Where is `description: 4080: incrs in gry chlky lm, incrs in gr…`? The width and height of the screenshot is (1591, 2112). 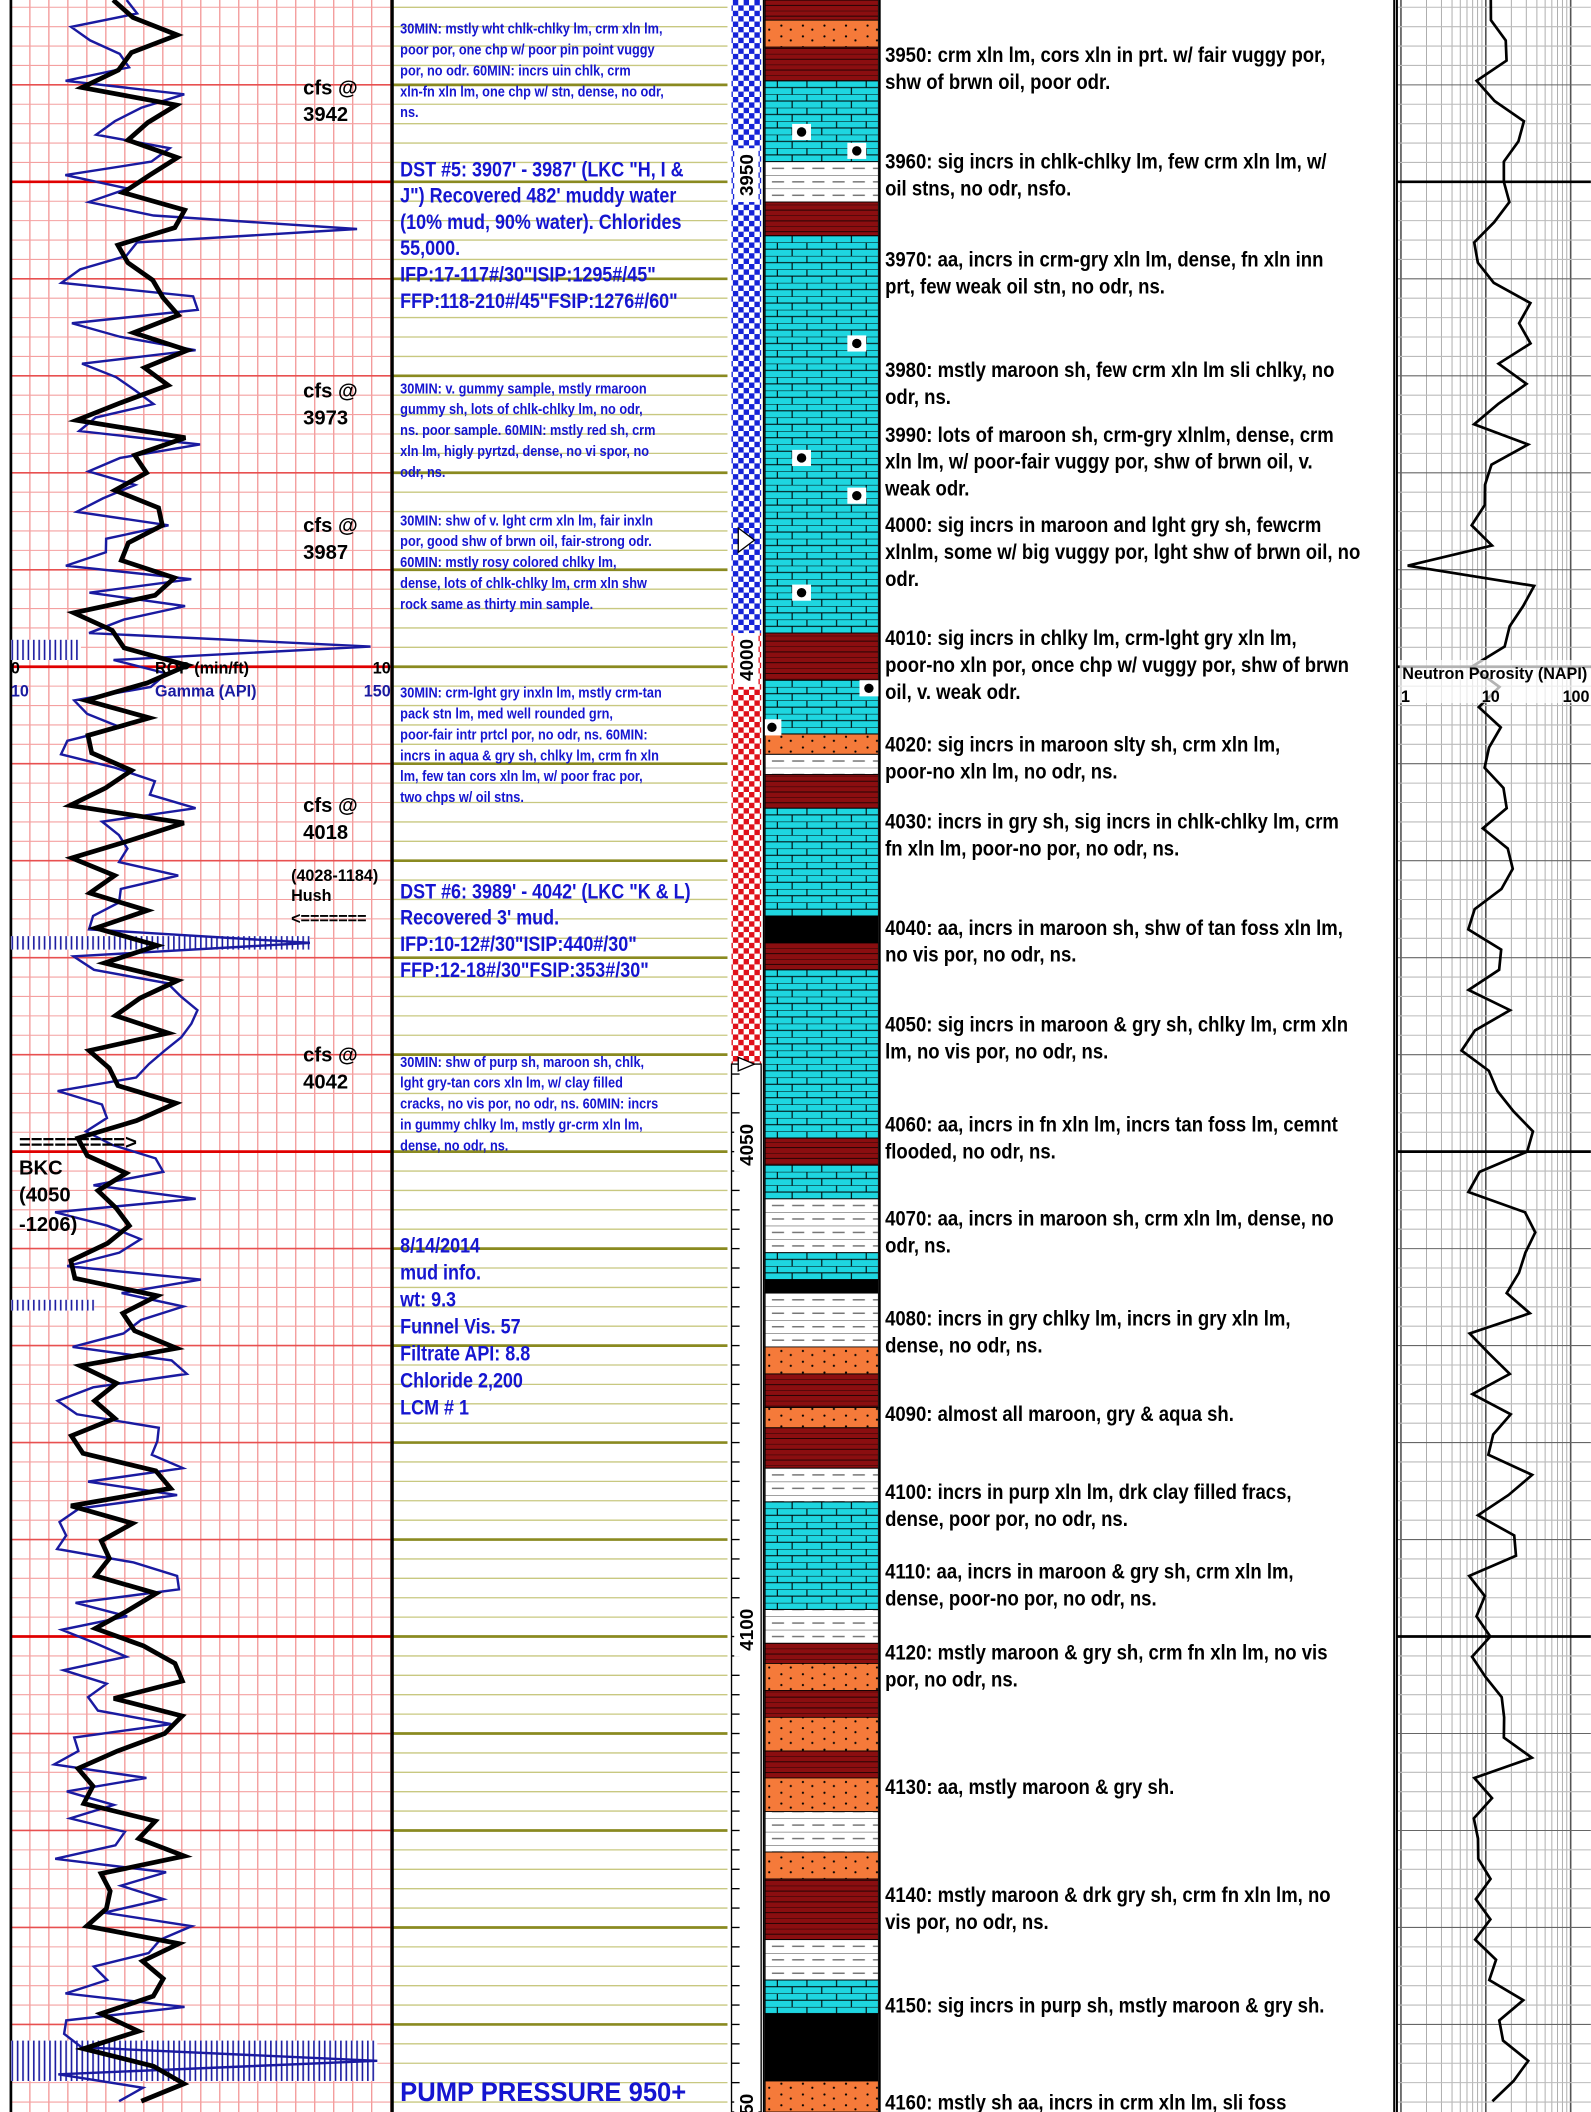 description: 4080: incrs in gry chlky lm, incrs in gr… is located at coordinates (1087, 1332).